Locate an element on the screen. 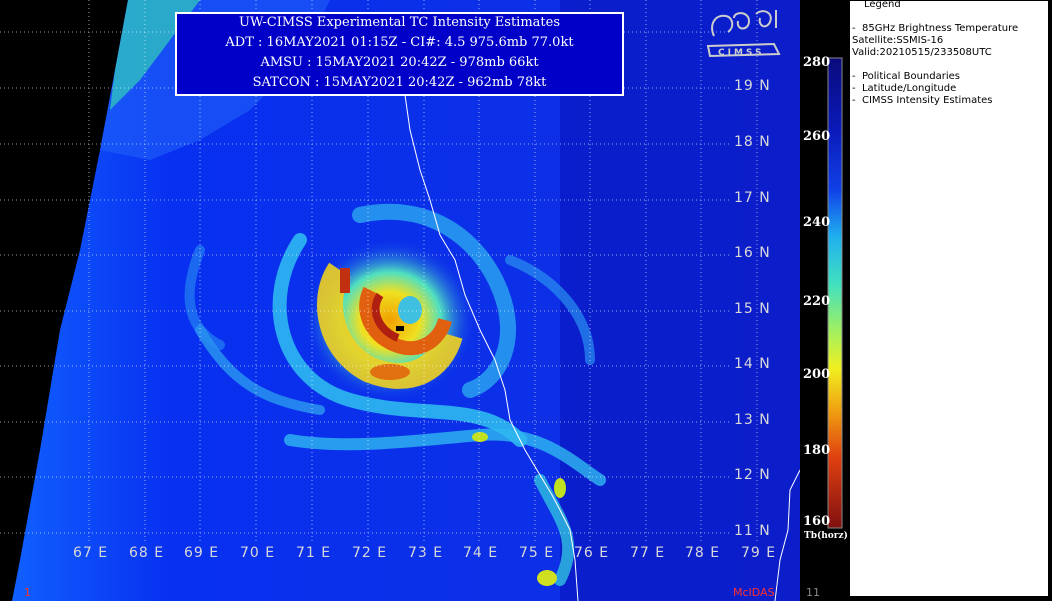  frame-number: 1 is located at coordinates (27, 592).